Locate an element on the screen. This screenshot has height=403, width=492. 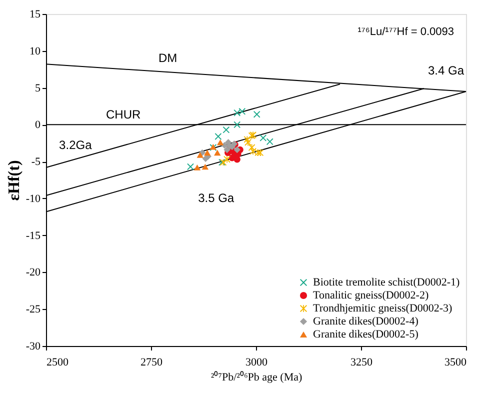
y-tick-label: -5 is located at coordinates (36, 162).